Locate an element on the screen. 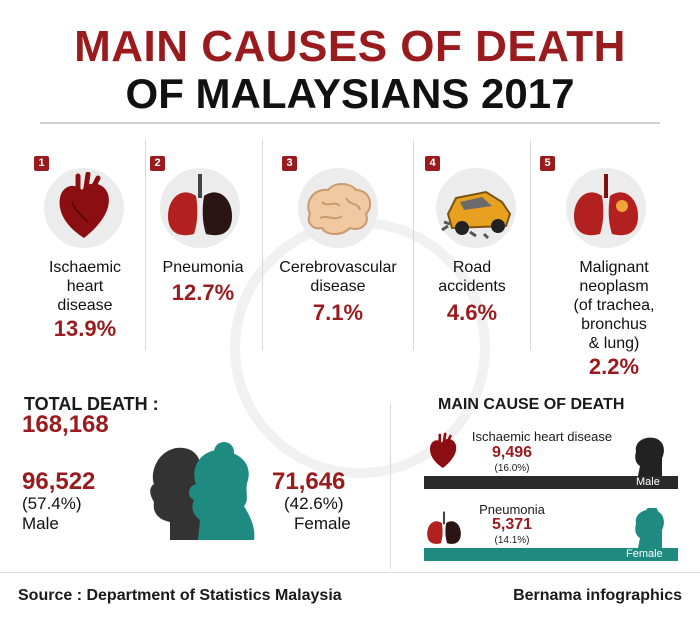 Image resolution: width=700 pixels, height=624 pixels. footer-credit: Bernama infographics is located at coordinates (597, 595).